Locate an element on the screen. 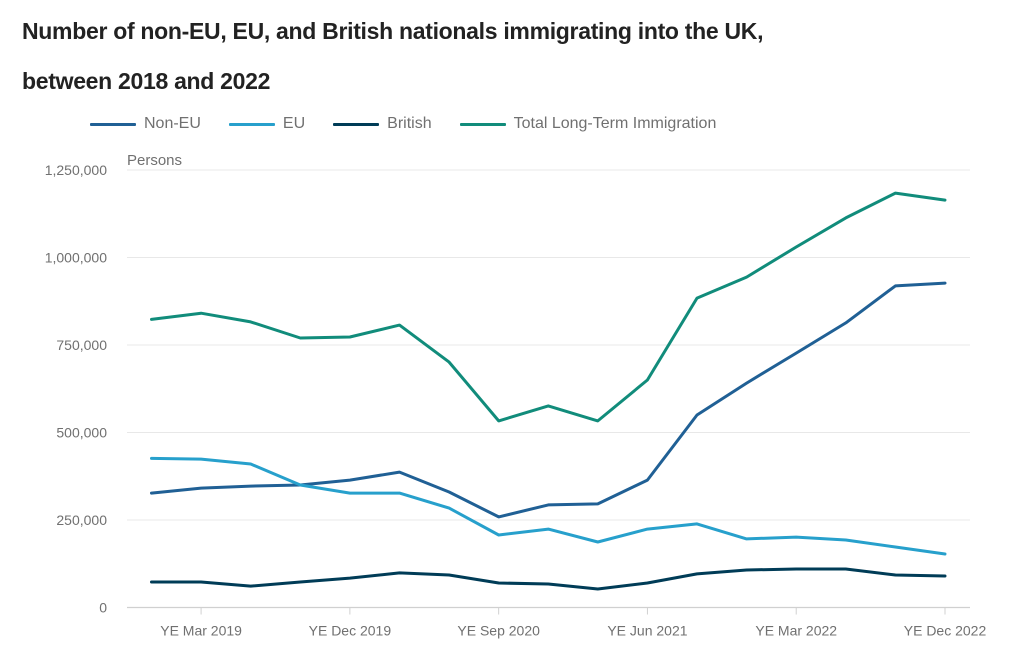 This screenshot has height=667, width=1024. y-tick-label: 500,000 is located at coordinates (81, 433).